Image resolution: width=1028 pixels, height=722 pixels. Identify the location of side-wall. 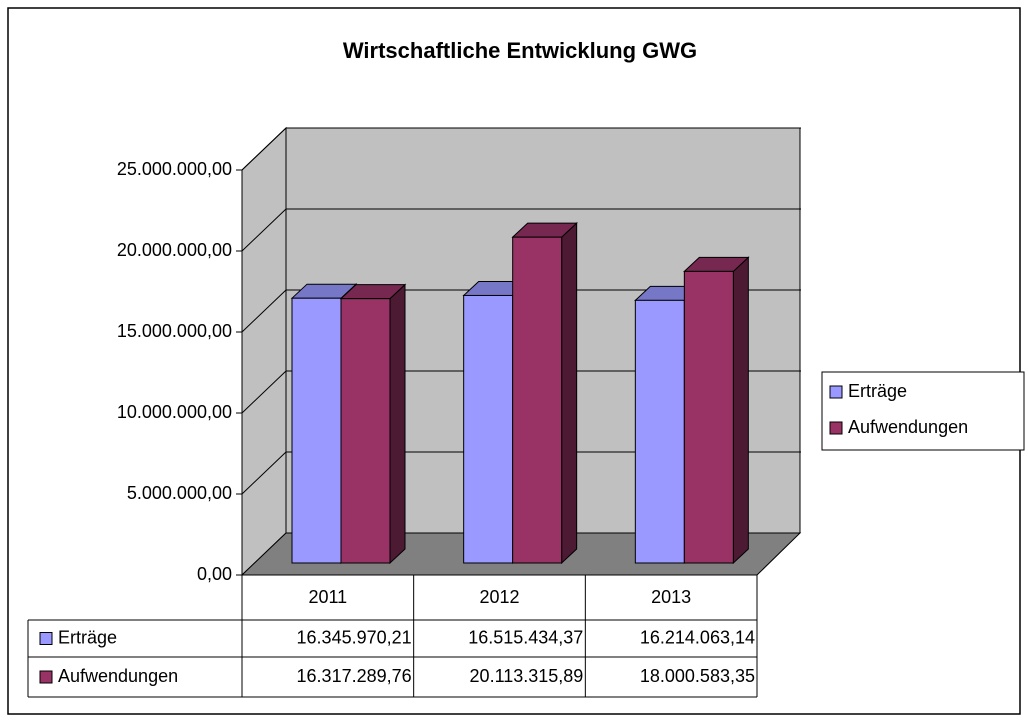
(264, 351).